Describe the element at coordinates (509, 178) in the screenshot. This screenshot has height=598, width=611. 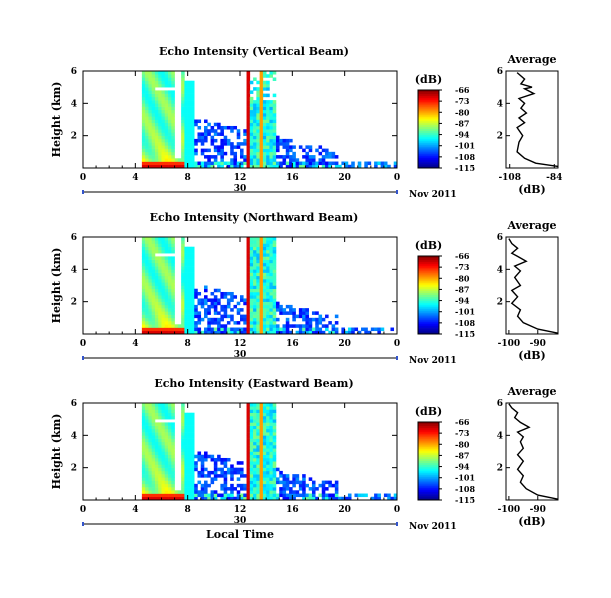
I see `profile-x-tick-label: -108` at that location.